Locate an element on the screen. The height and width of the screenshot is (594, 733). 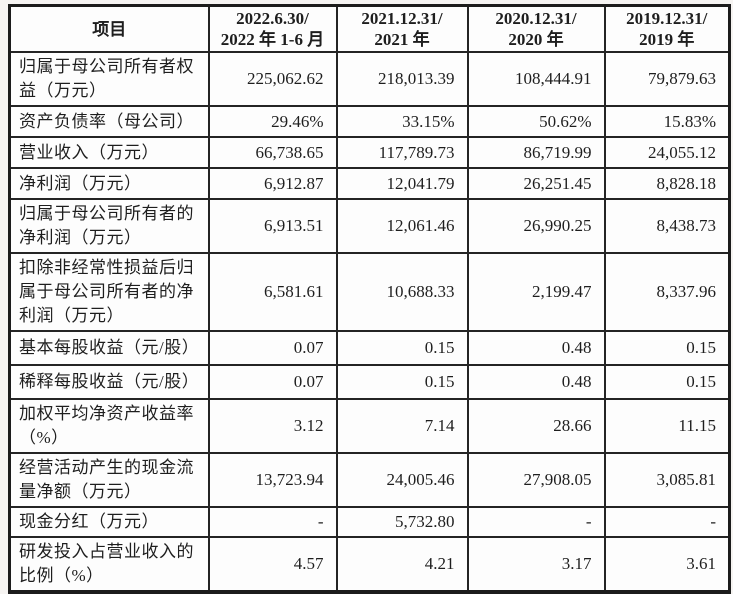
cell-value: 29.46% is located at coordinates (272, 121).